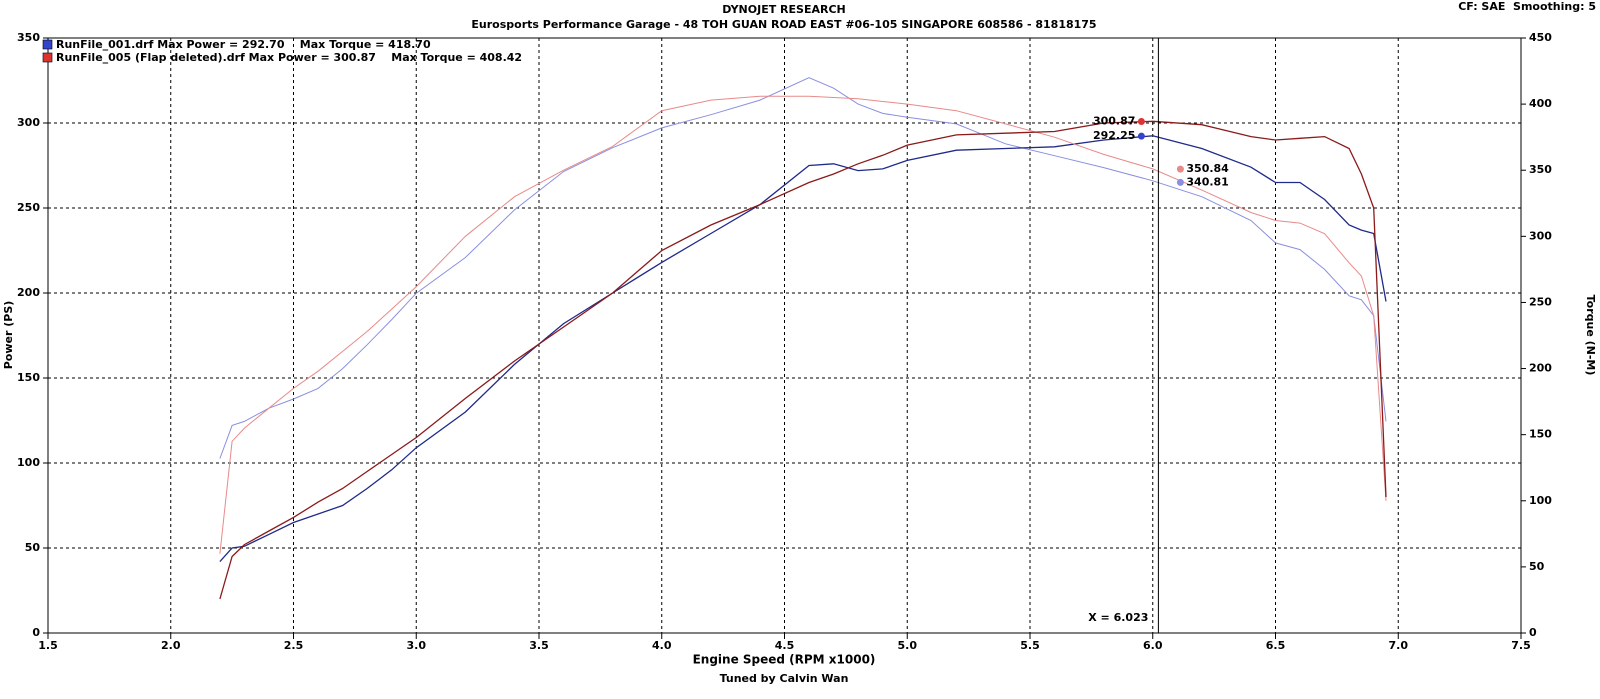 The width and height of the screenshot is (1600, 699). What do you see at coordinates (1207, 168) in the screenshot?
I see `cursor-value-label: 350.84` at bounding box center [1207, 168].